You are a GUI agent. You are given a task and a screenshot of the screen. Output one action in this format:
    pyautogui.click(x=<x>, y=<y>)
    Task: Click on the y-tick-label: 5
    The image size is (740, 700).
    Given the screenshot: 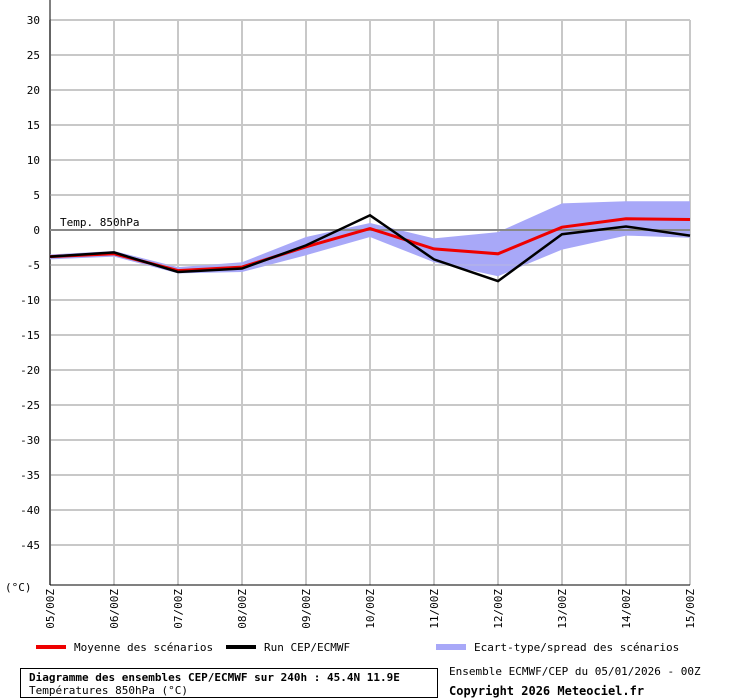 What is the action you would take?
    pyautogui.click(x=36, y=195)
    